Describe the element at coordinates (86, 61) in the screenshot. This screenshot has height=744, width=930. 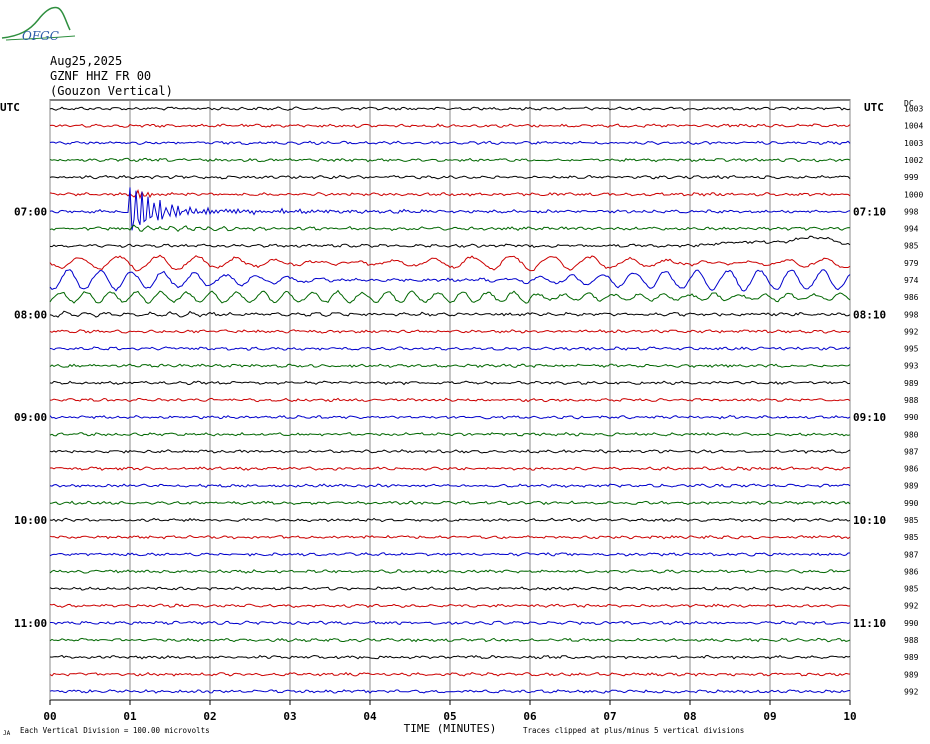
I see `date-label: Aug25,2025` at that location.